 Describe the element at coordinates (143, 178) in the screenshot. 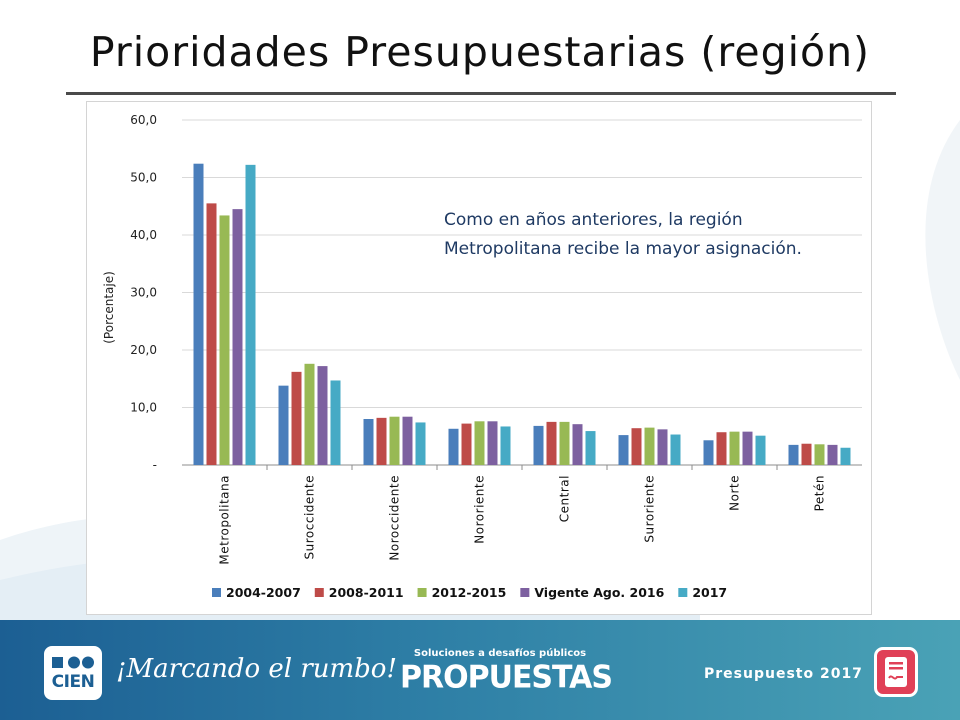

I see `y-tick-label: 50,0` at that location.